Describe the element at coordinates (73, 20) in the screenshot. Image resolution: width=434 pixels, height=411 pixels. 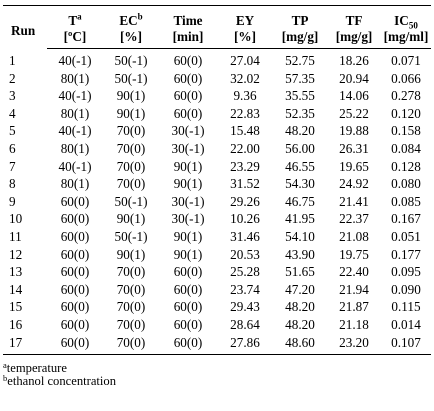
I see `header-temperature-label: T` at that location.